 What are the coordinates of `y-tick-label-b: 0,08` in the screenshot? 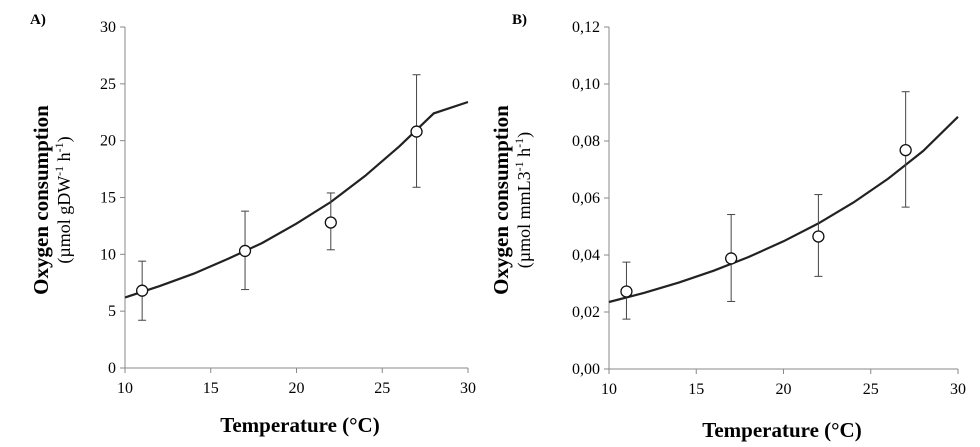 It's located at (586, 141).